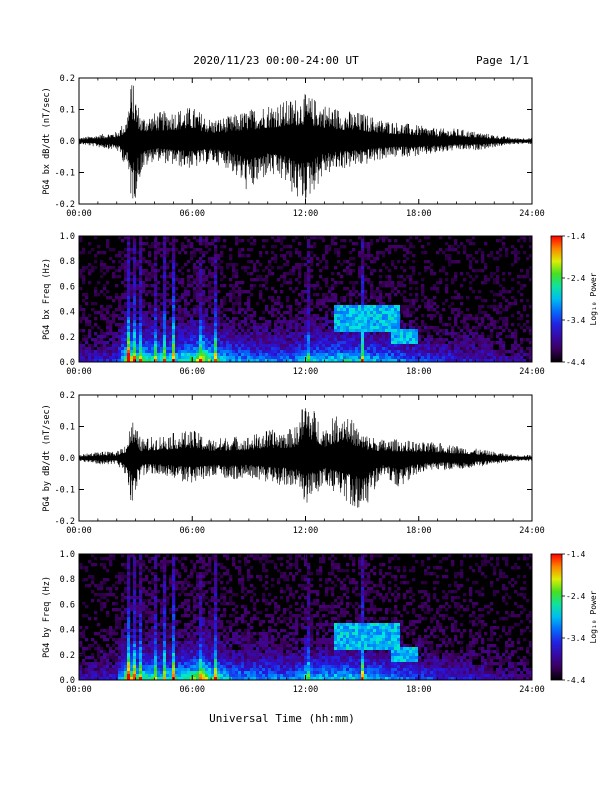 Image resolution: width=612 pixels, height=792 pixels. I want to click on x-tick-label: 06:00, so click(192, 531).